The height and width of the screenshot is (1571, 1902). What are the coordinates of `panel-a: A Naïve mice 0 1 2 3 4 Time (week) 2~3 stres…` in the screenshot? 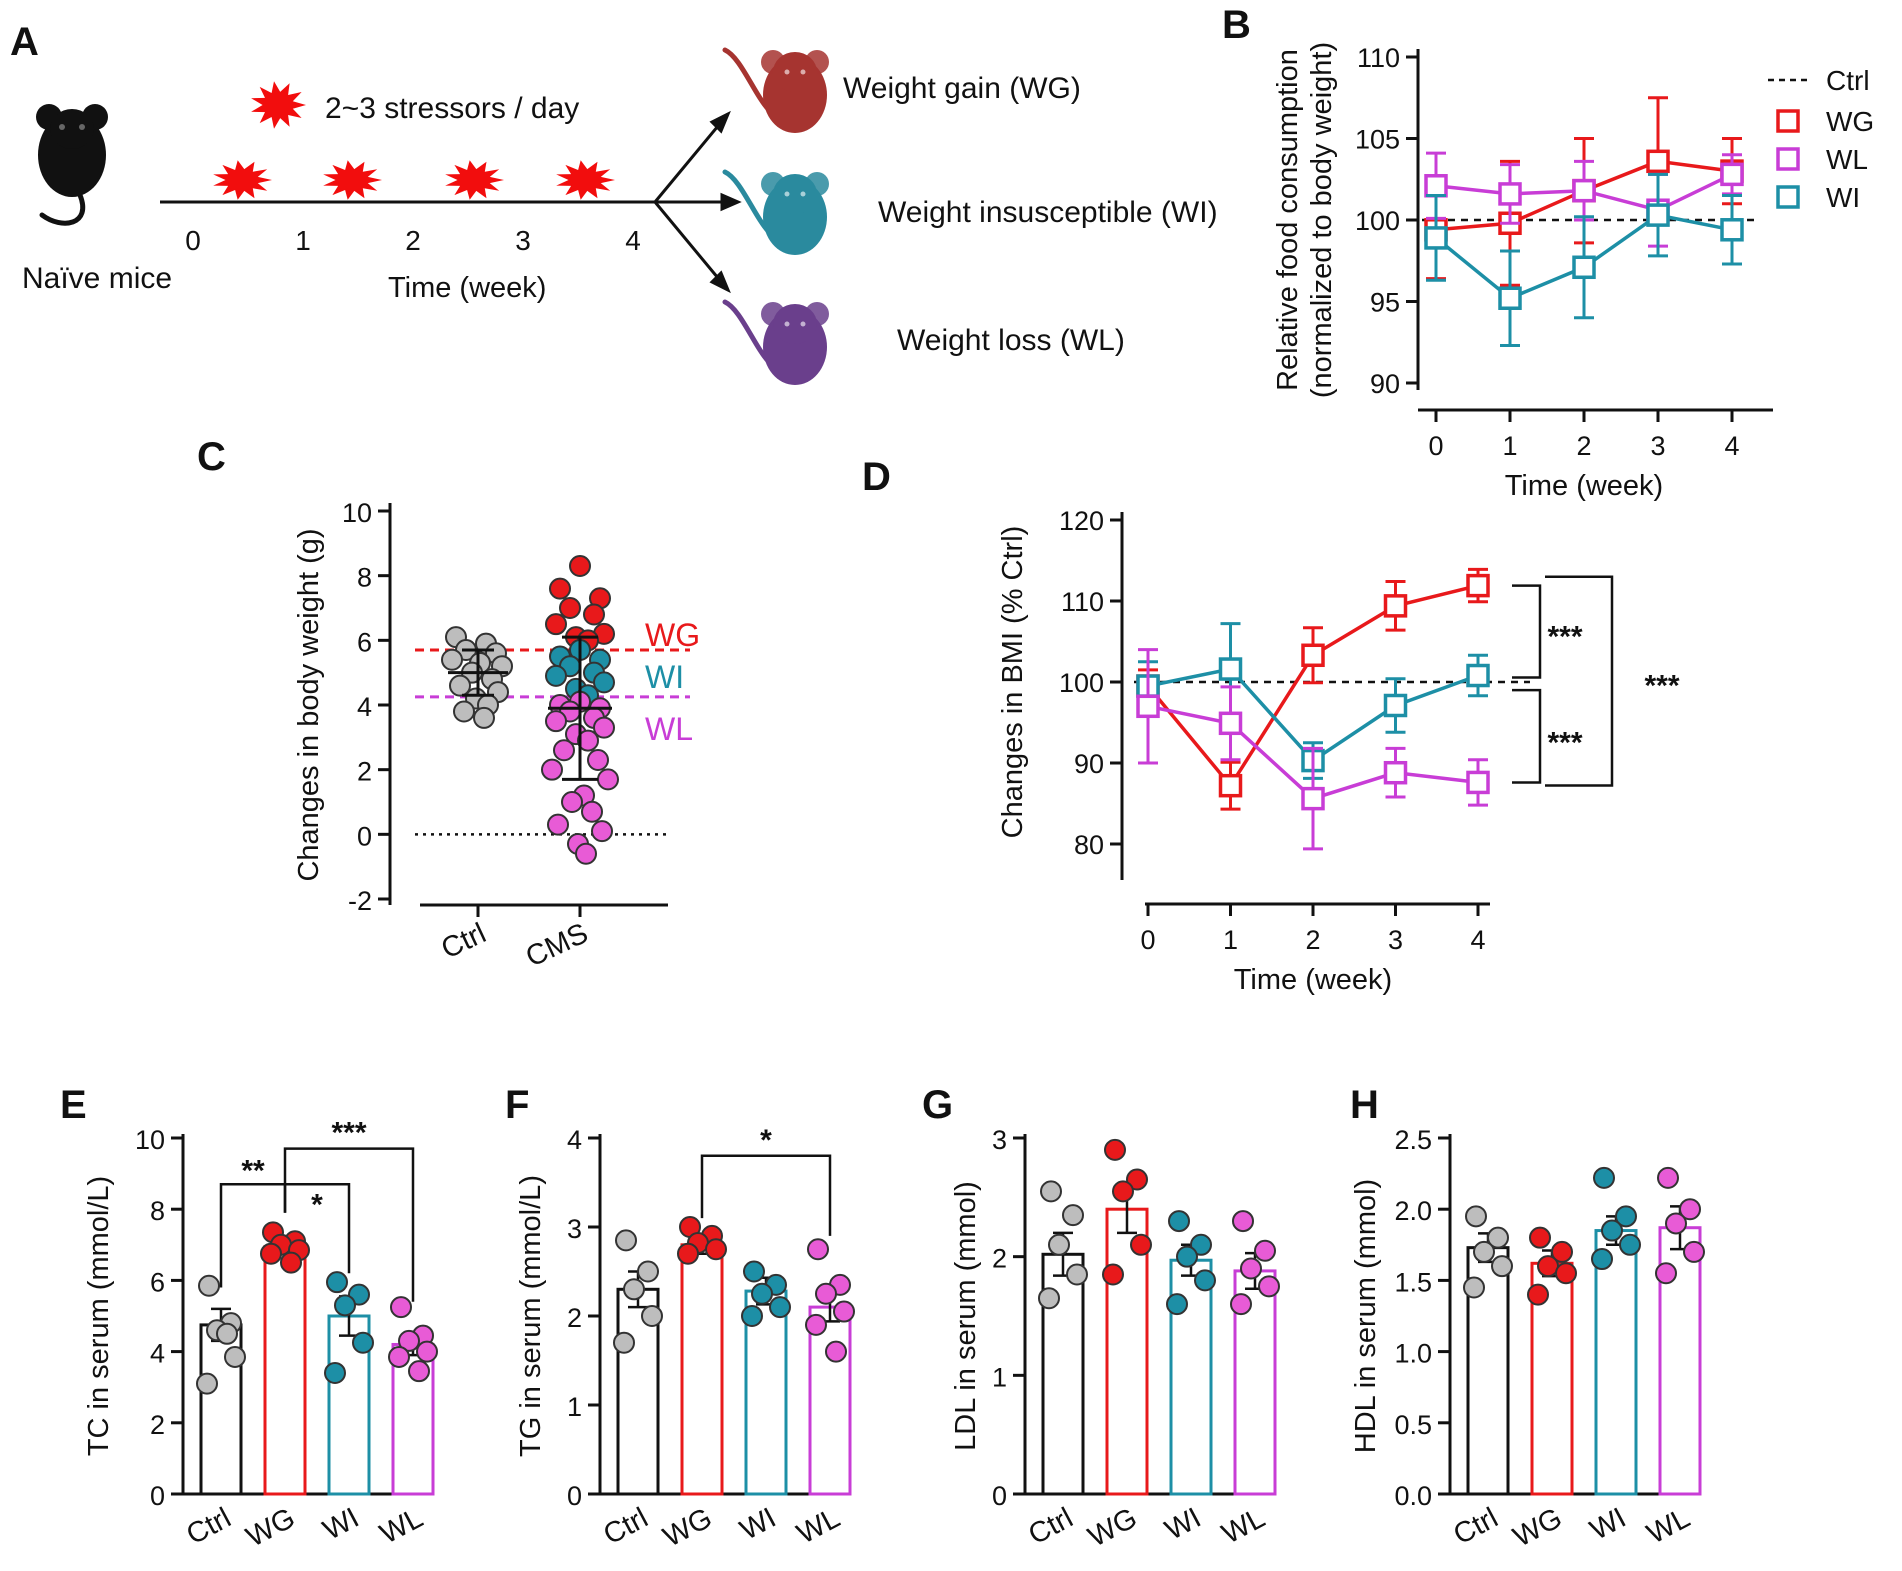 It's located at (614, 202).